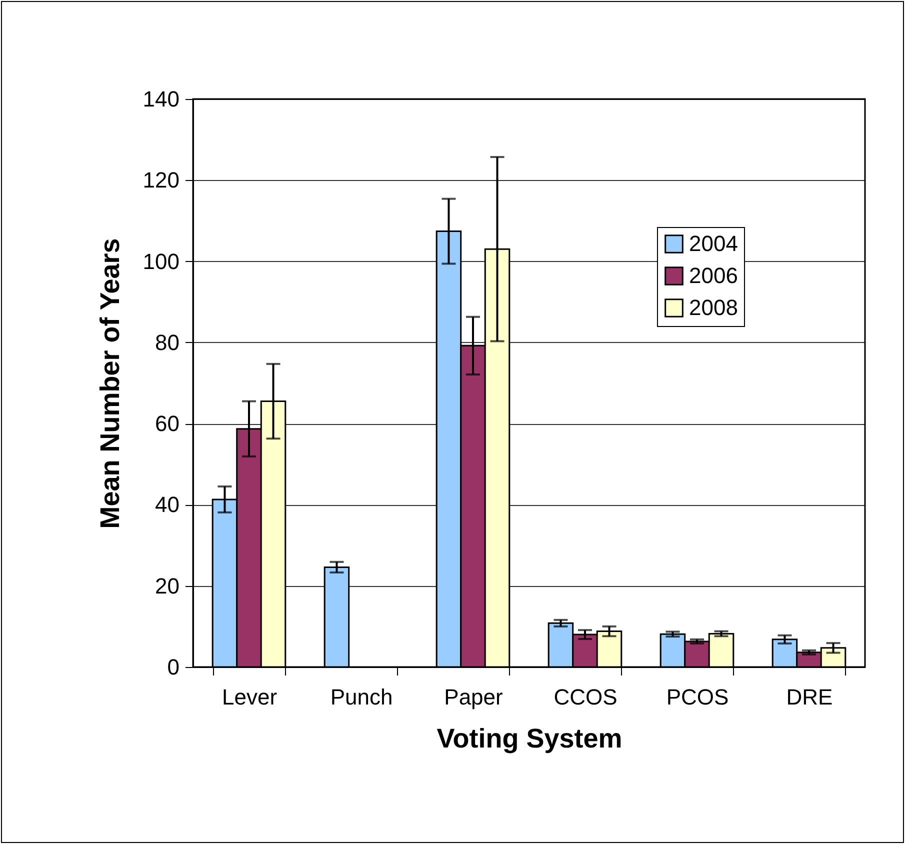  Describe the element at coordinates (109, 383) in the screenshot. I see `y-axis-title: Mean Number of Years` at that location.